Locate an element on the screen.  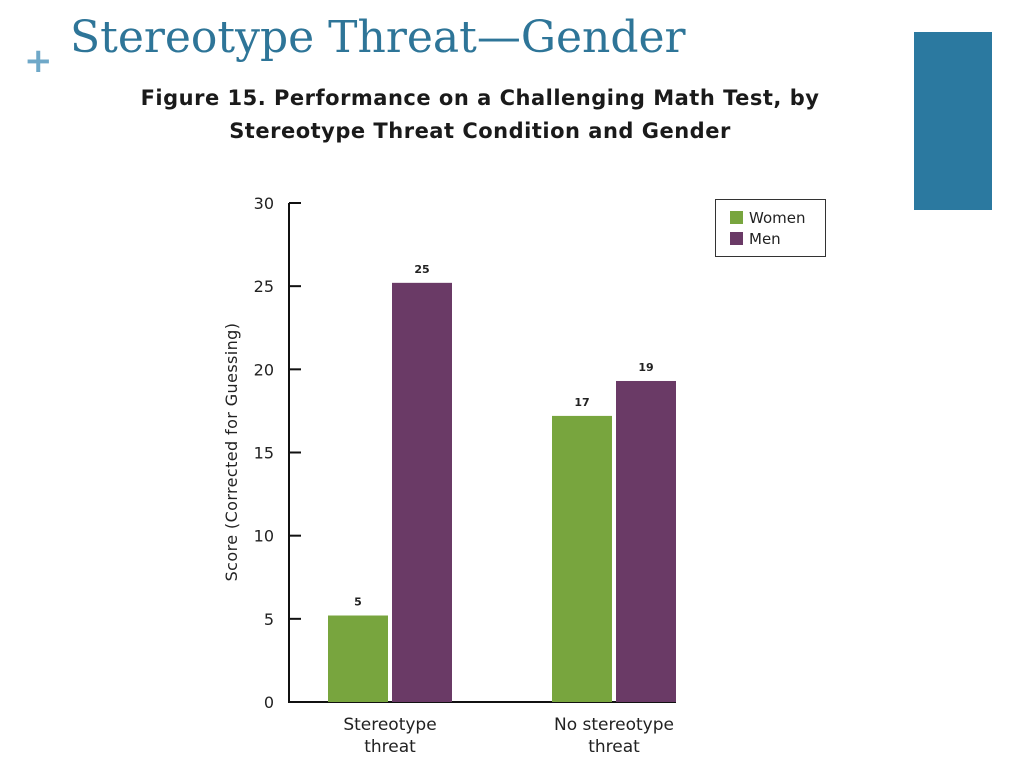
y-tick-label: 20 is located at coordinates (264, 369).